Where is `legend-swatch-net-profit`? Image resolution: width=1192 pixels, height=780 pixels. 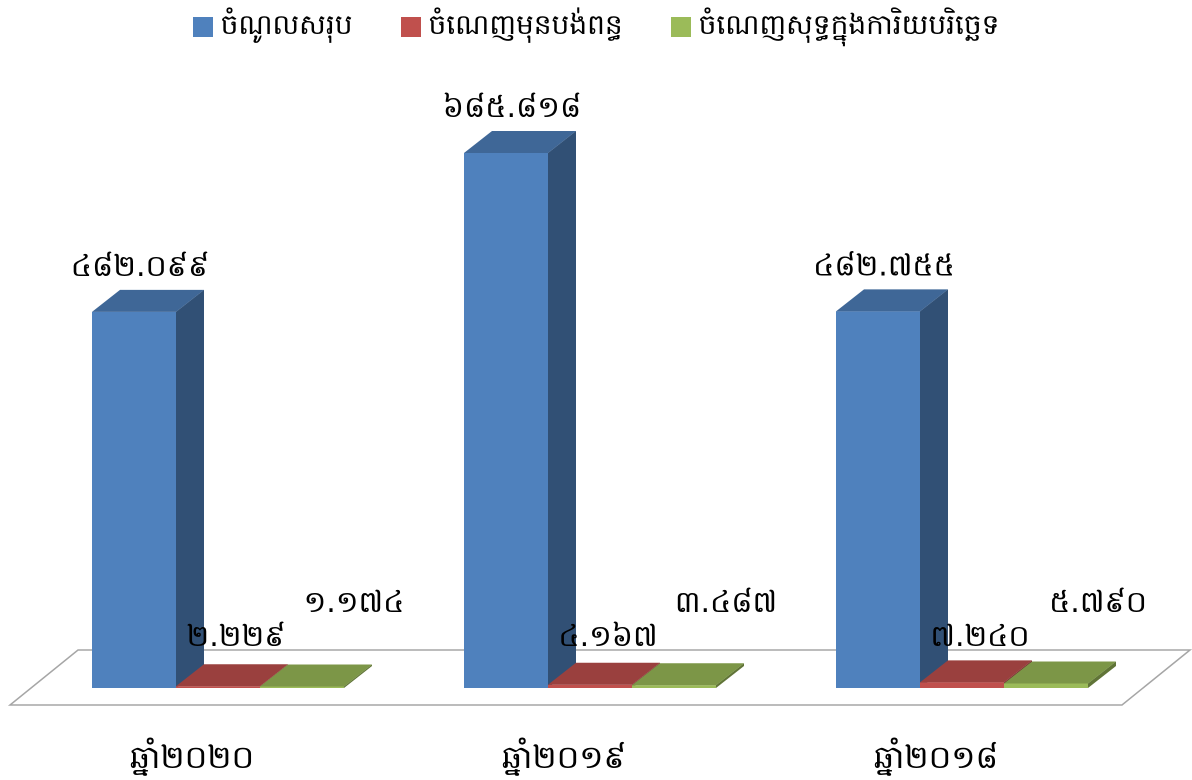 legend-swatch-net-profit is located at coordinates (680, 27).